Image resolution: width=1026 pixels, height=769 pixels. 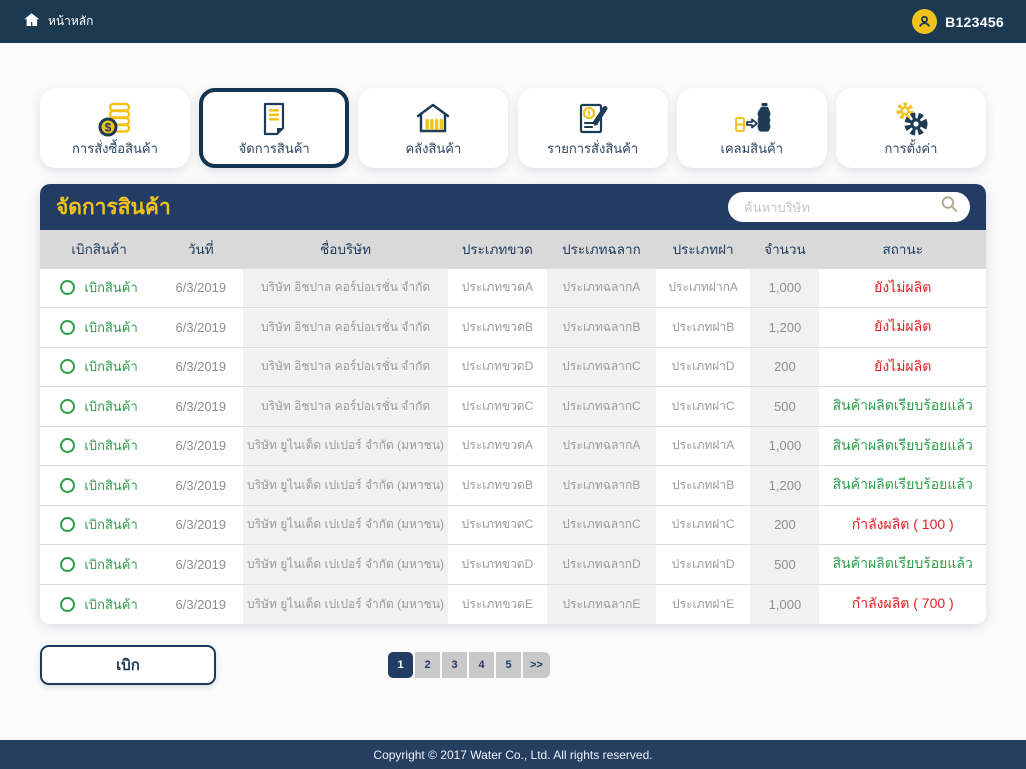 I want to click on bottle-type-cell: ประเภทขวดB, so click(x=497, y=327).